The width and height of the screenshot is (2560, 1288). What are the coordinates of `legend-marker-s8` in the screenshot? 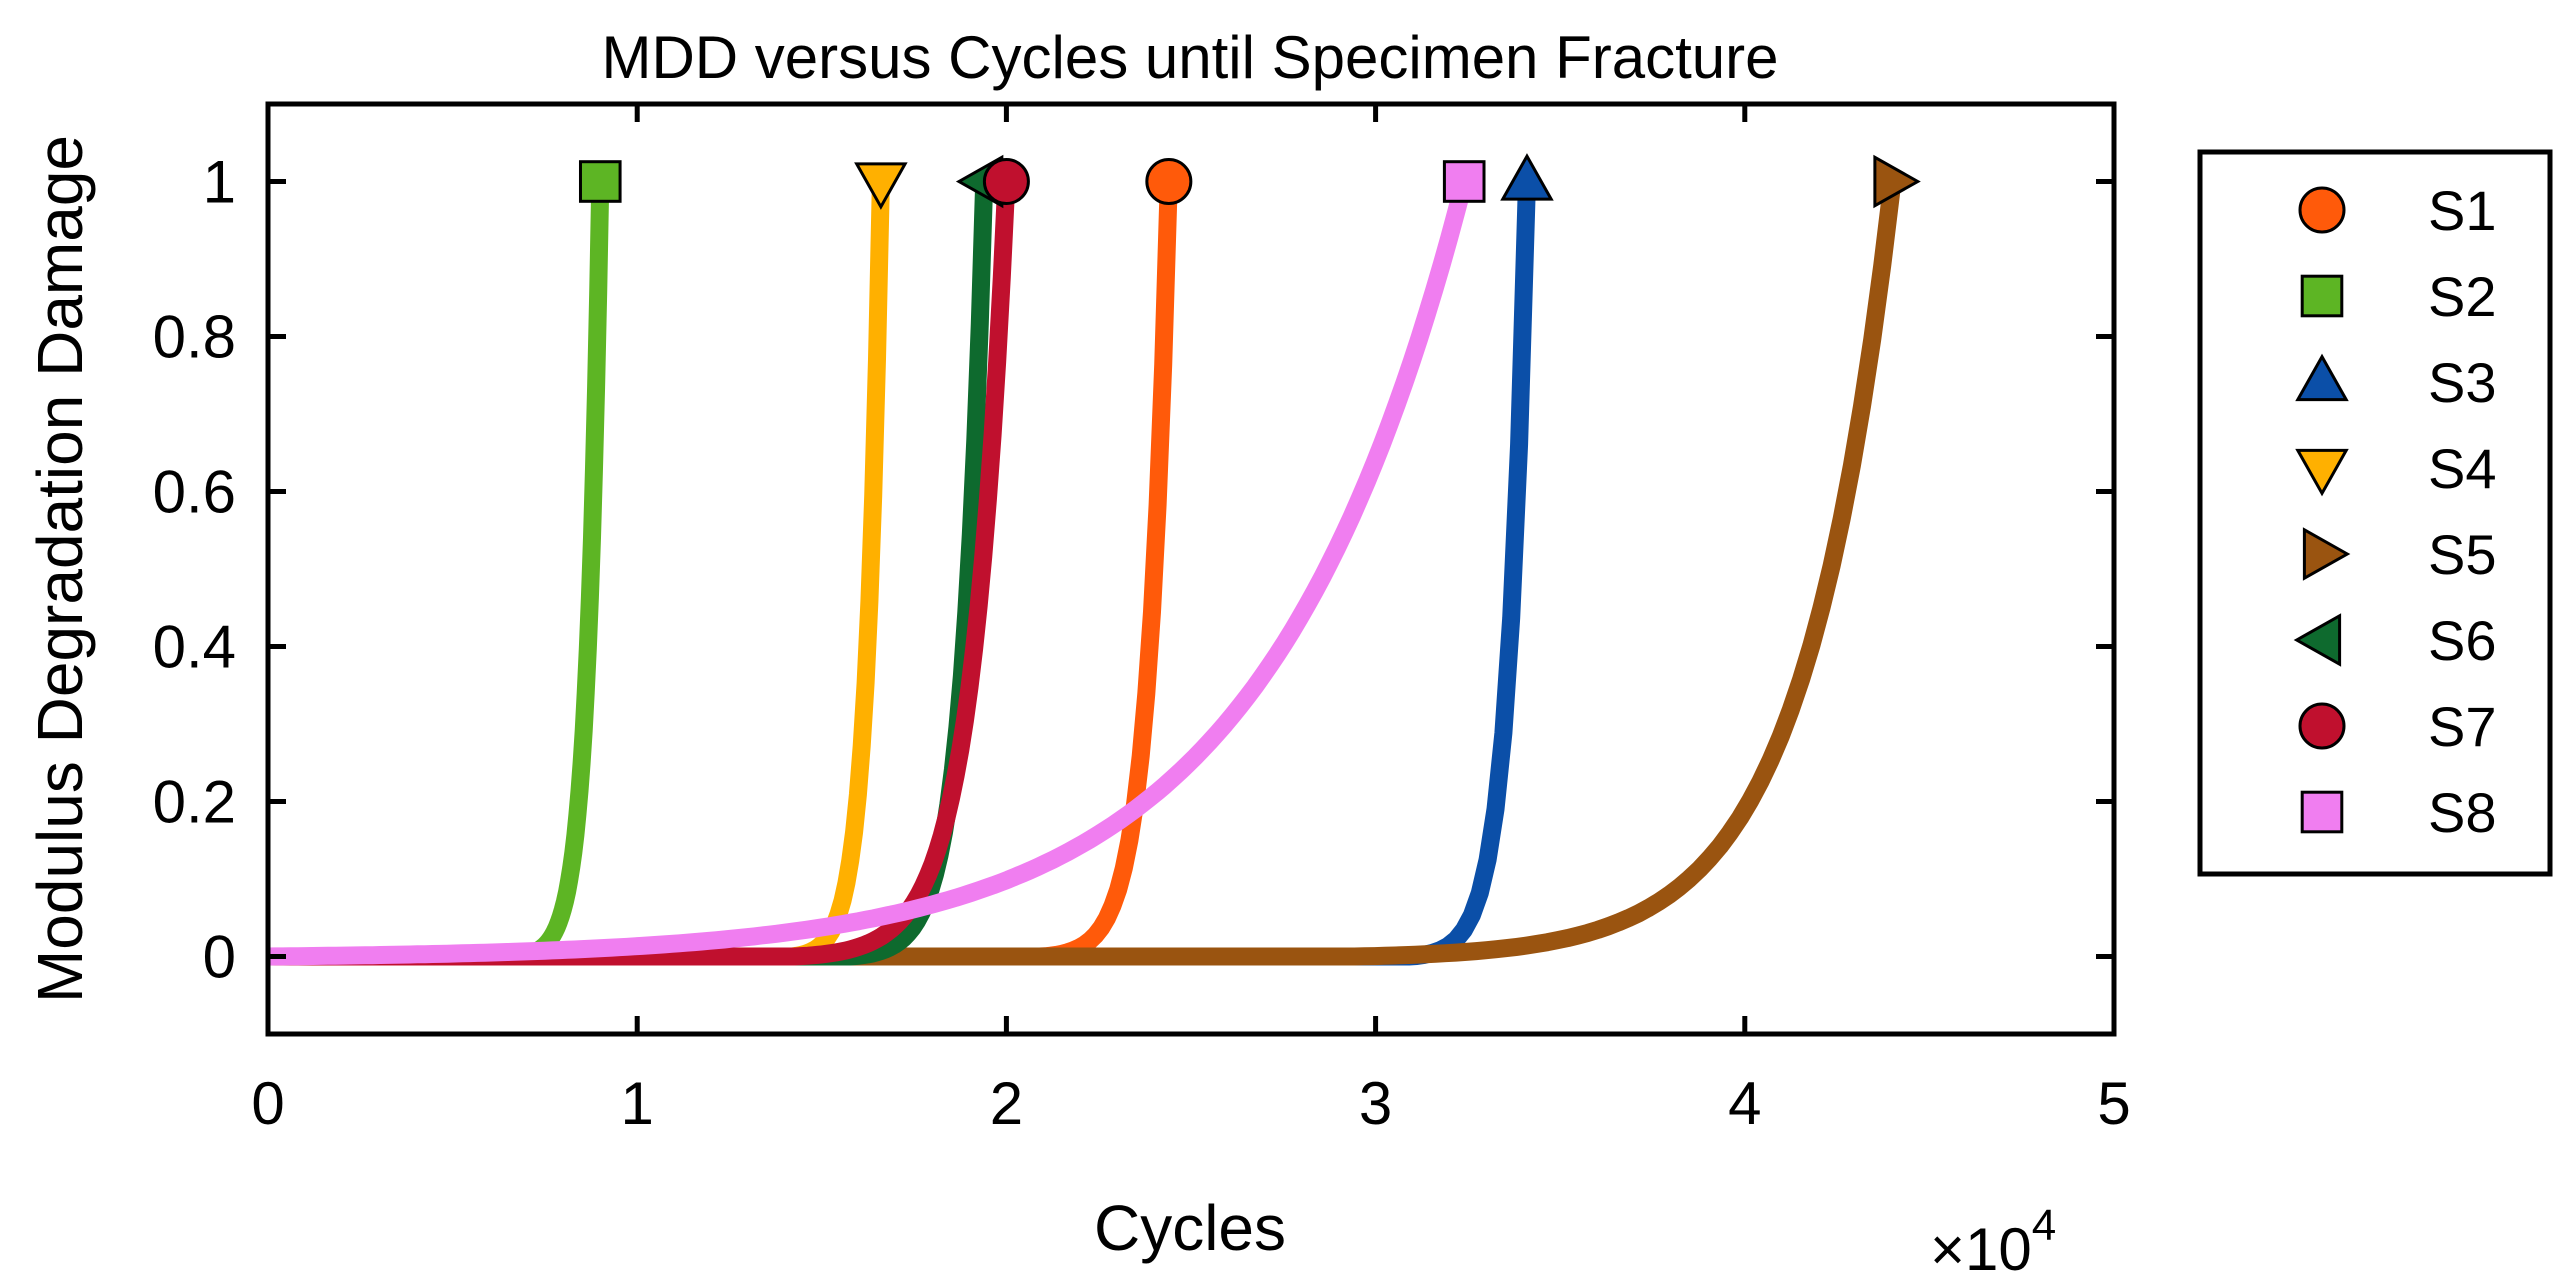 It's located at (2322, 812).